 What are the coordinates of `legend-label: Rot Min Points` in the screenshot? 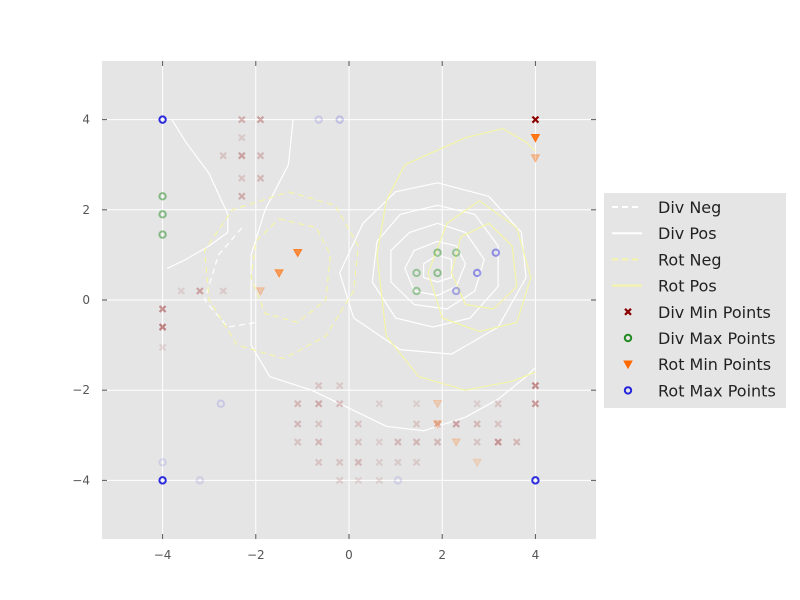 It's located at (714, 364).